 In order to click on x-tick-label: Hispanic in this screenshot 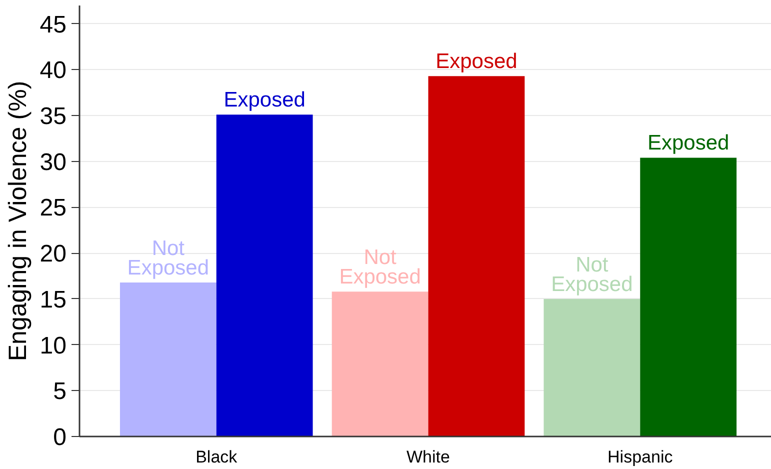, I will do `click(641, 457)`.